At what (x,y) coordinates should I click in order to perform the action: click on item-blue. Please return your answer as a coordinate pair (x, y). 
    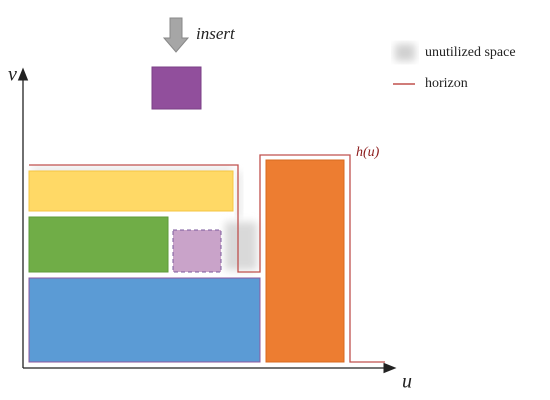
    Looking at the image, I should click on (144, 320).